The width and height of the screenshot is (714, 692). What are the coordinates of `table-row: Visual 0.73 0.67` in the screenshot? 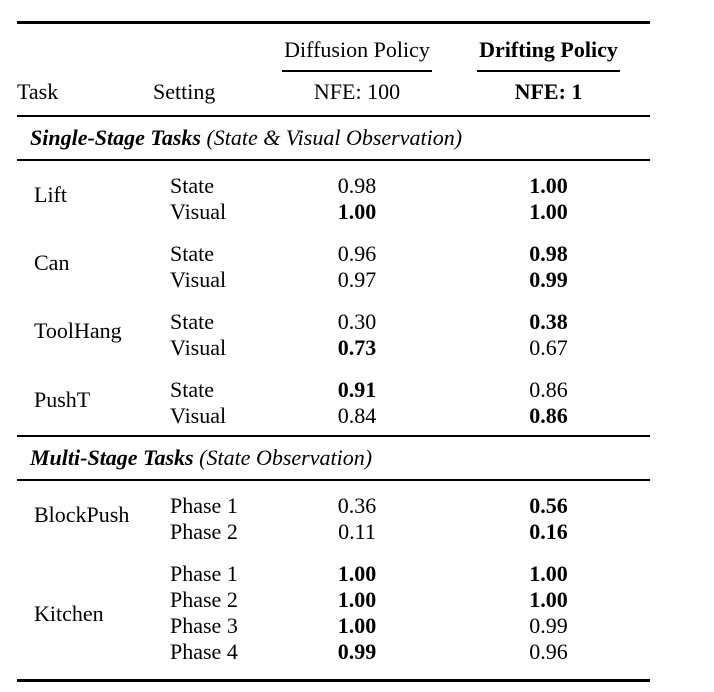 It's located at (333, 350).